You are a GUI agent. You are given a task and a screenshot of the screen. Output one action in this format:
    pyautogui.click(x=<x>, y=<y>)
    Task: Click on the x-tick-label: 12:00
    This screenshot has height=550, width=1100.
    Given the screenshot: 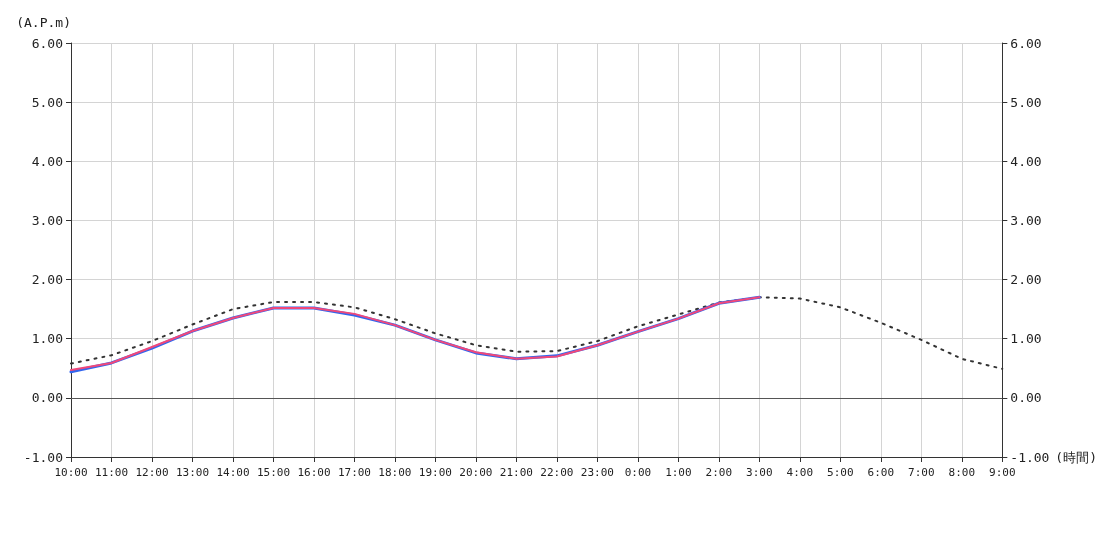 What is the action you would take?
    pyautogui.click(x=152, y=472)
    